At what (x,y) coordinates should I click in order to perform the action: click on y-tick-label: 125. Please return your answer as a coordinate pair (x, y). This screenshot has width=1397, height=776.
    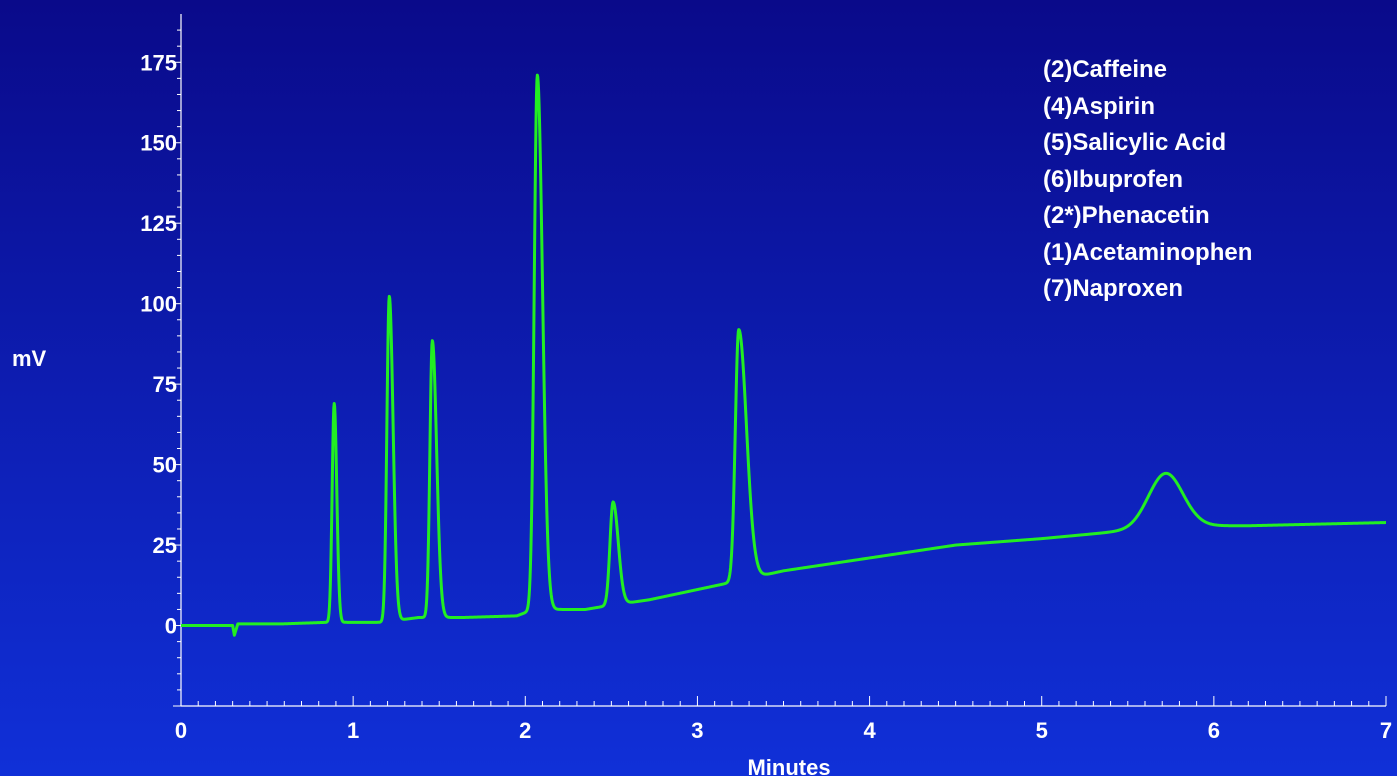
    Looking at the image, I should click on (158, 223).